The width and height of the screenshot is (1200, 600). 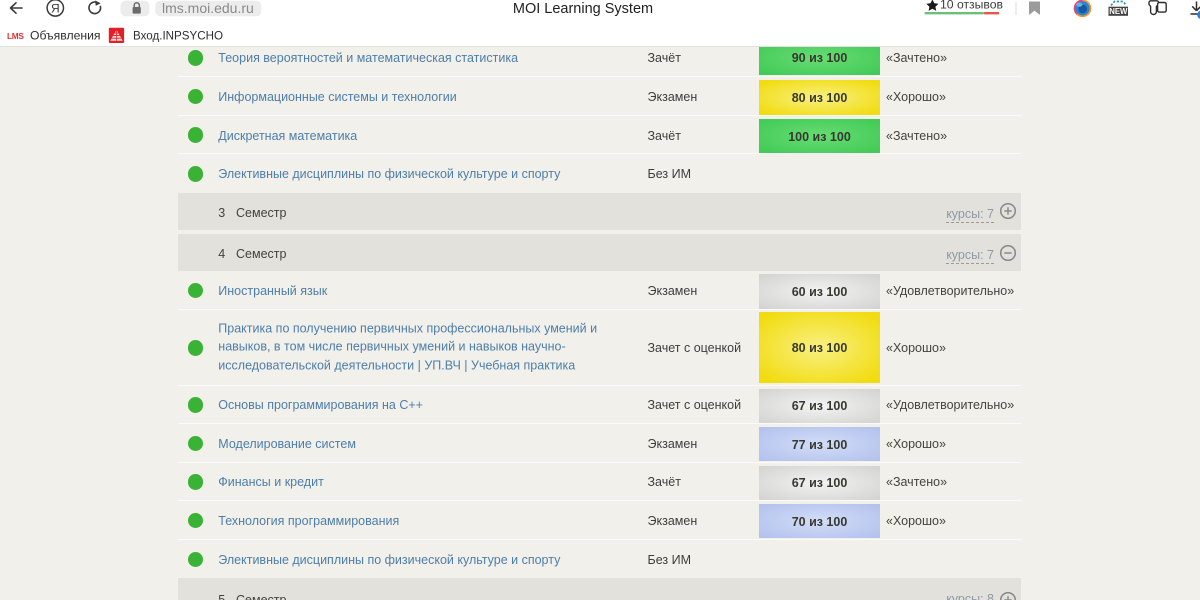 I want to click on svg-text: 10 отзывов, so click(x=971, y=5).